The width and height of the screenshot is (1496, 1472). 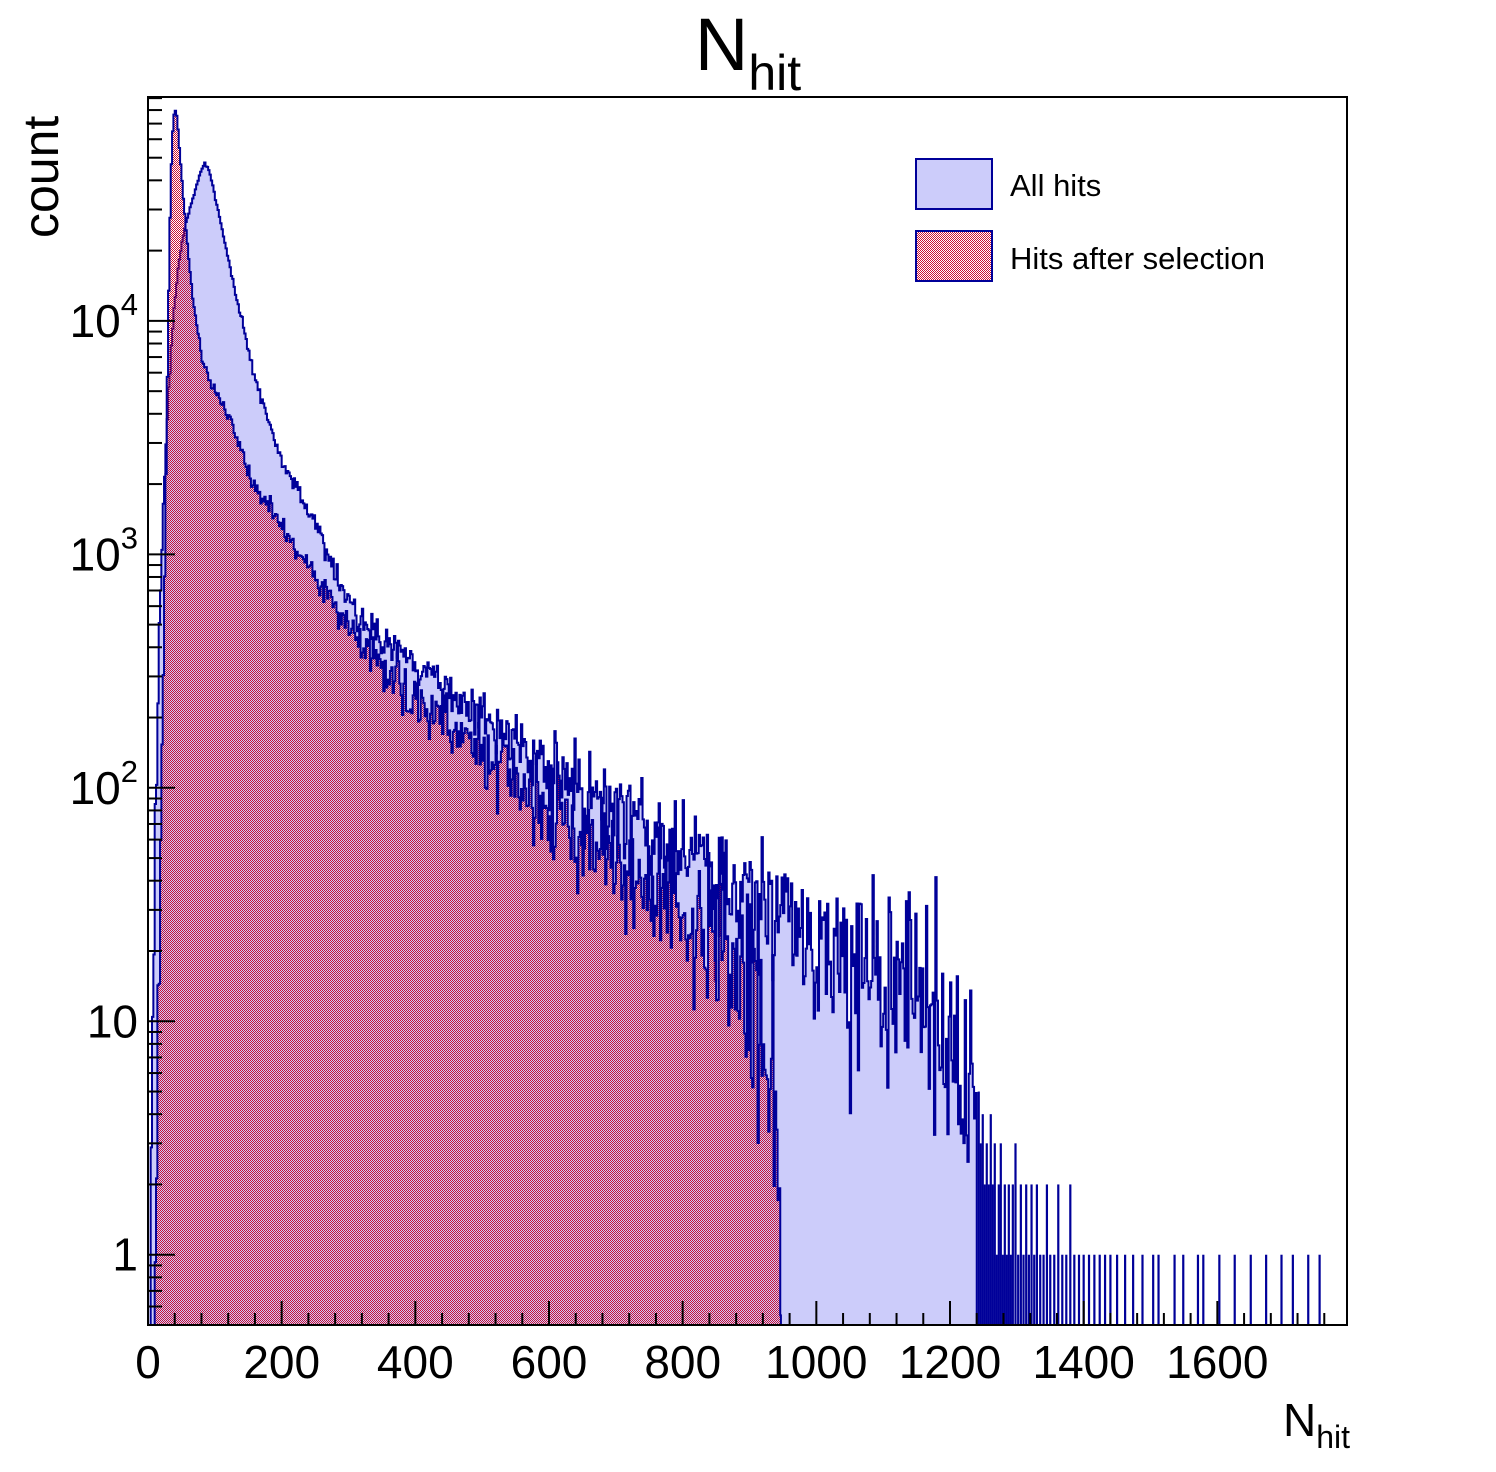 I want to click on chart-title: Nhit, so click(x=748, y=52).